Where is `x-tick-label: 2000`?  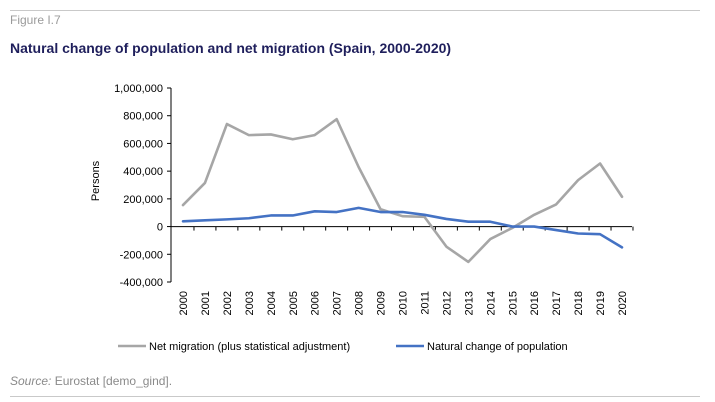 x-tick-label: 2000 is located at coordinates (184, 303).